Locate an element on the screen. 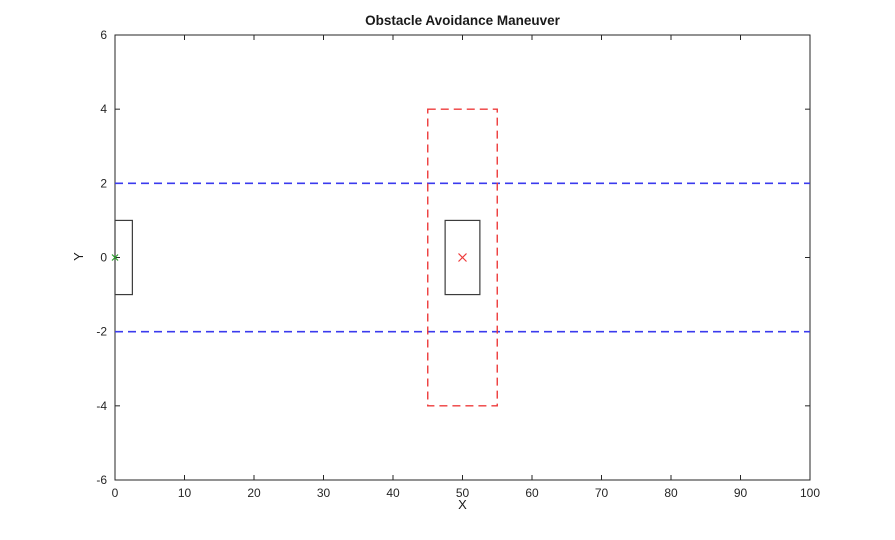 Image resolution: width=895 pixels, height=540 pixels. x-tick-label: 30 is located at coordinates (324, 493).